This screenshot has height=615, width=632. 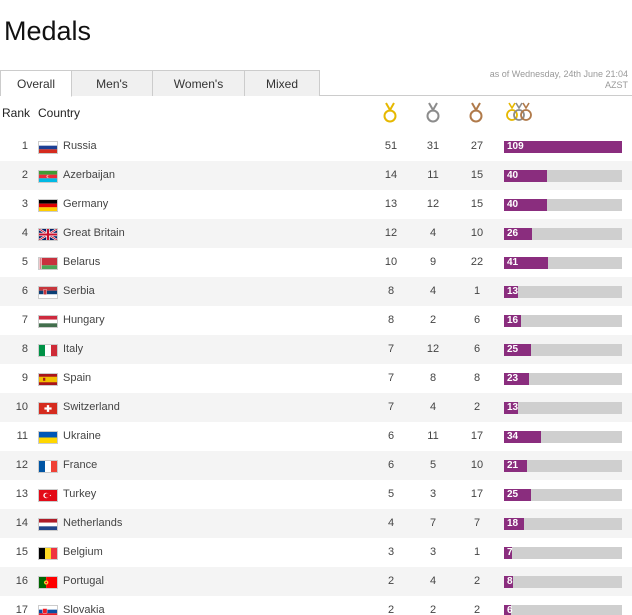 I want to click on medal-tabs: Overall Men's Women's Mixed, so click(x=160, y=83).